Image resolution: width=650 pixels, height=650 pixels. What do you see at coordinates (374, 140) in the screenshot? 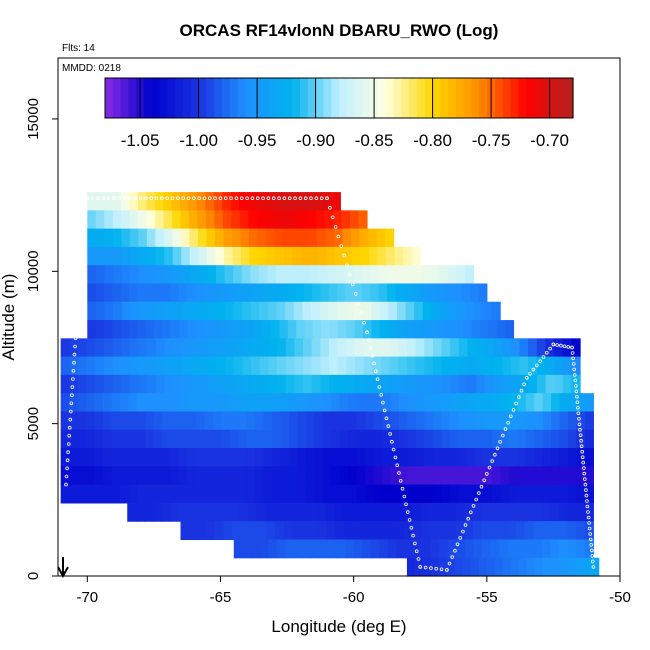
I see `colorbar-tick-label: -0.85` at bounding box center [374, 140].